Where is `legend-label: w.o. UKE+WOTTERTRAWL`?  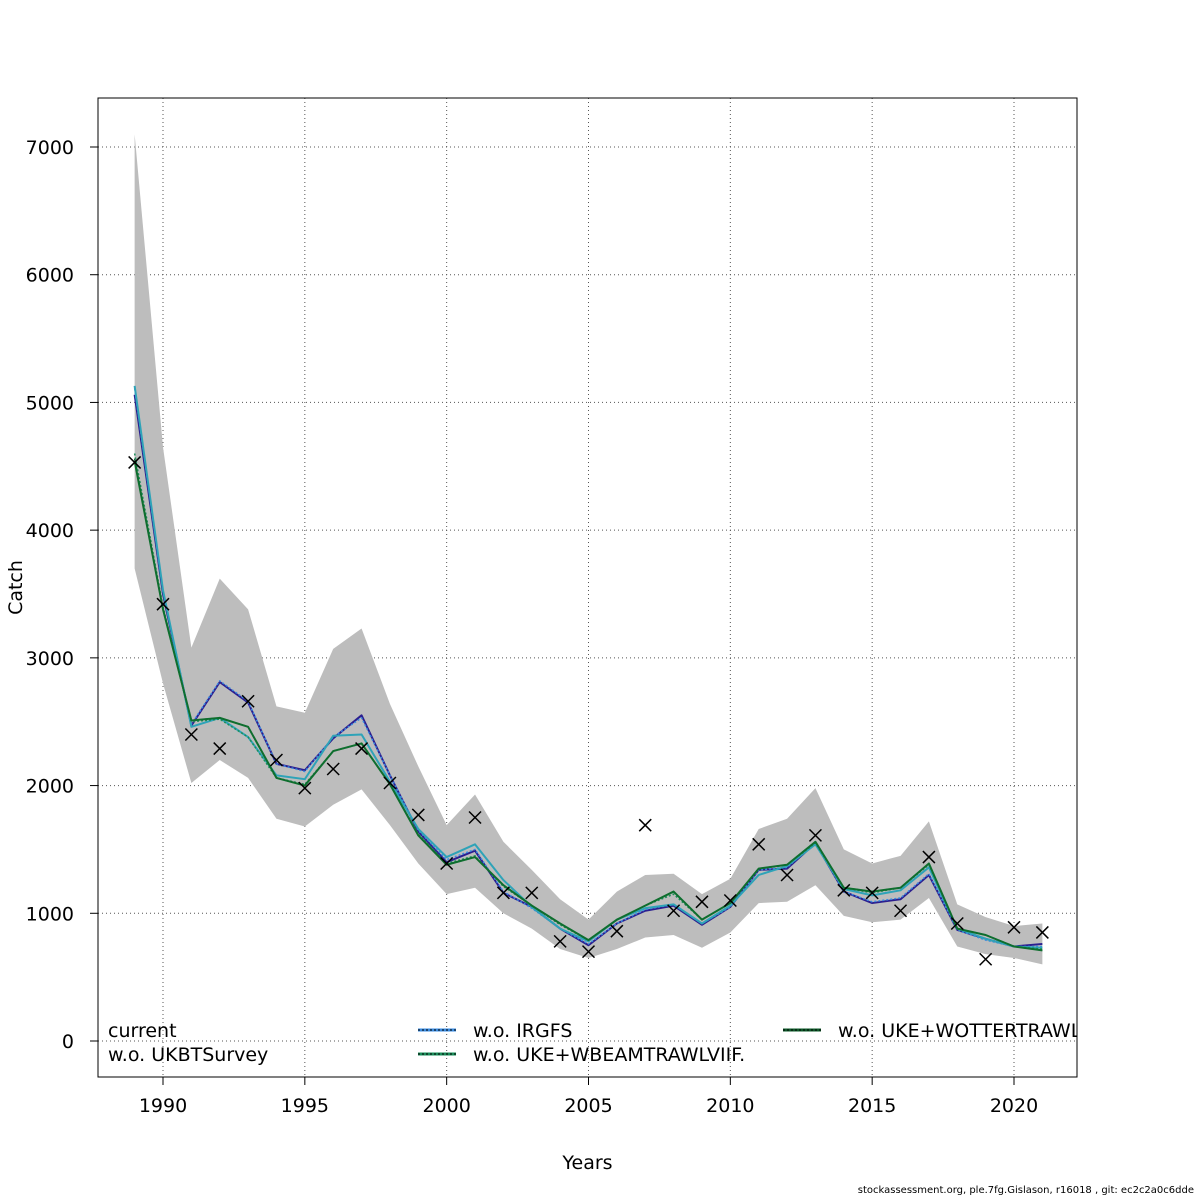 legend-label: w.o. UKE+WOTTERTRAWL is located at coordinates (960, 1031).